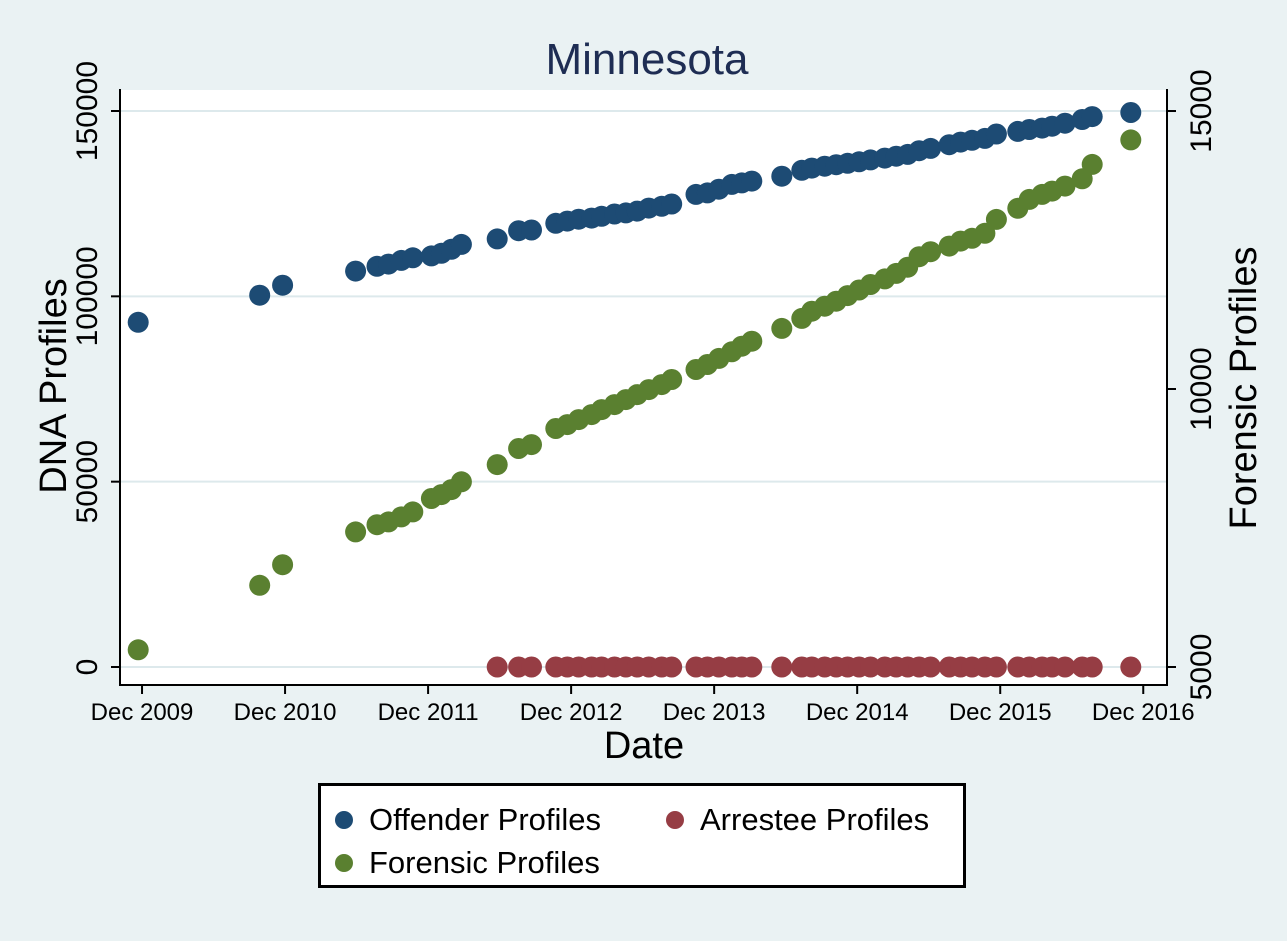  Describe the element at coordinates (344, 820) in the screenshot. I see `offender-marker-icon` at that location.